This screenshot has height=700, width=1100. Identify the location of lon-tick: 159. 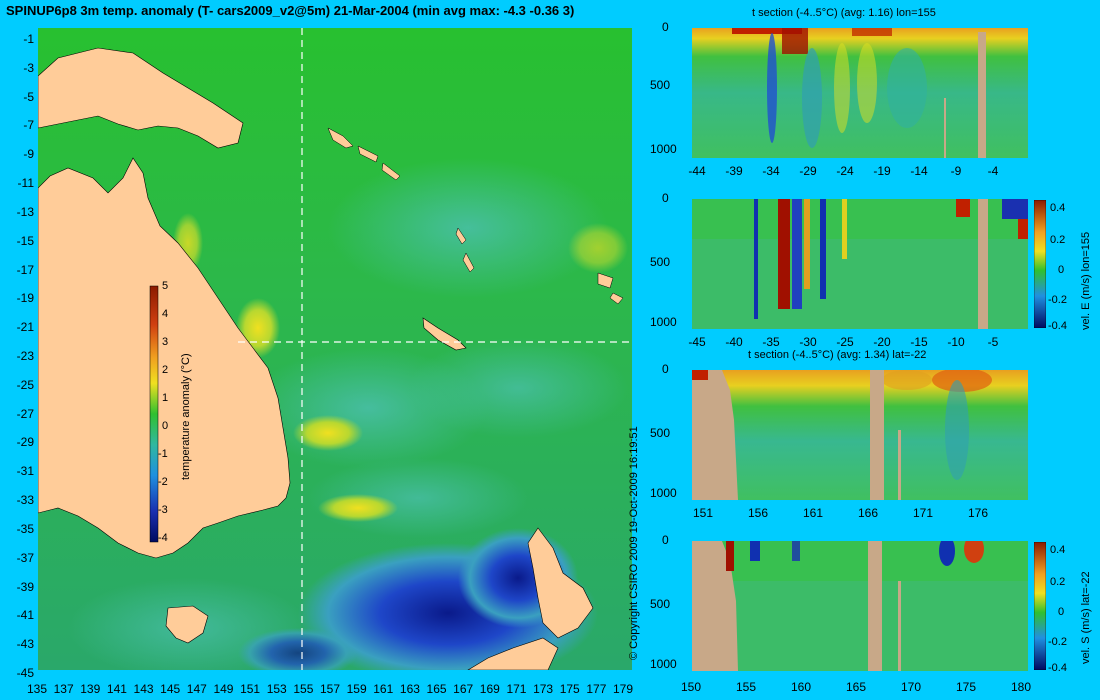
(356, 689).